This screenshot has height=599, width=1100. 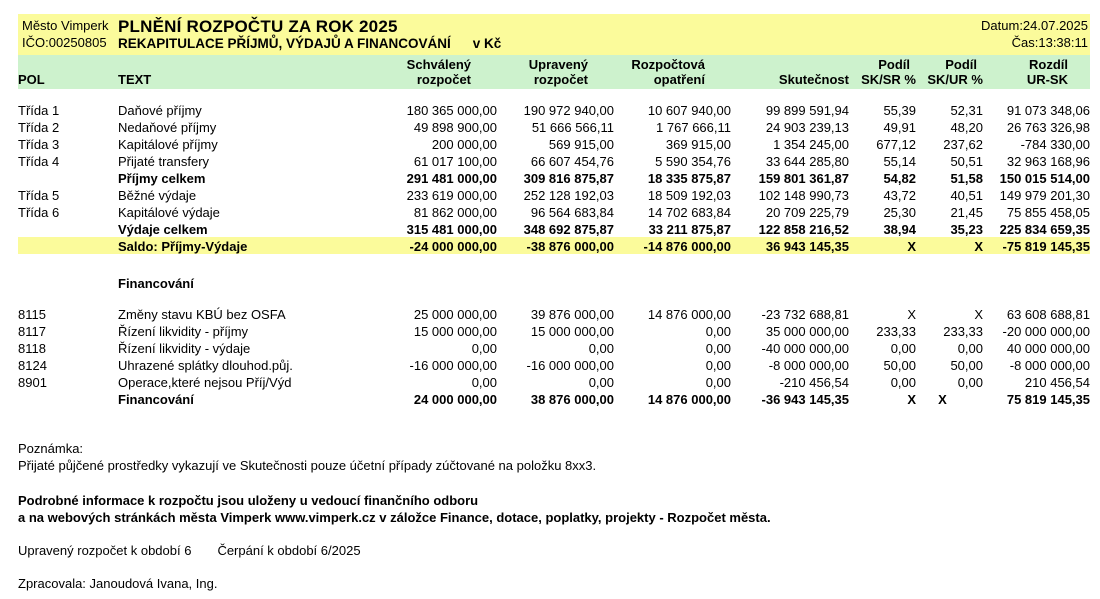 What do you see at coordinates (581, 144) in the screenshot?
I see `upraveny-cell: 569 915,00` at bounding box center [581, 144].